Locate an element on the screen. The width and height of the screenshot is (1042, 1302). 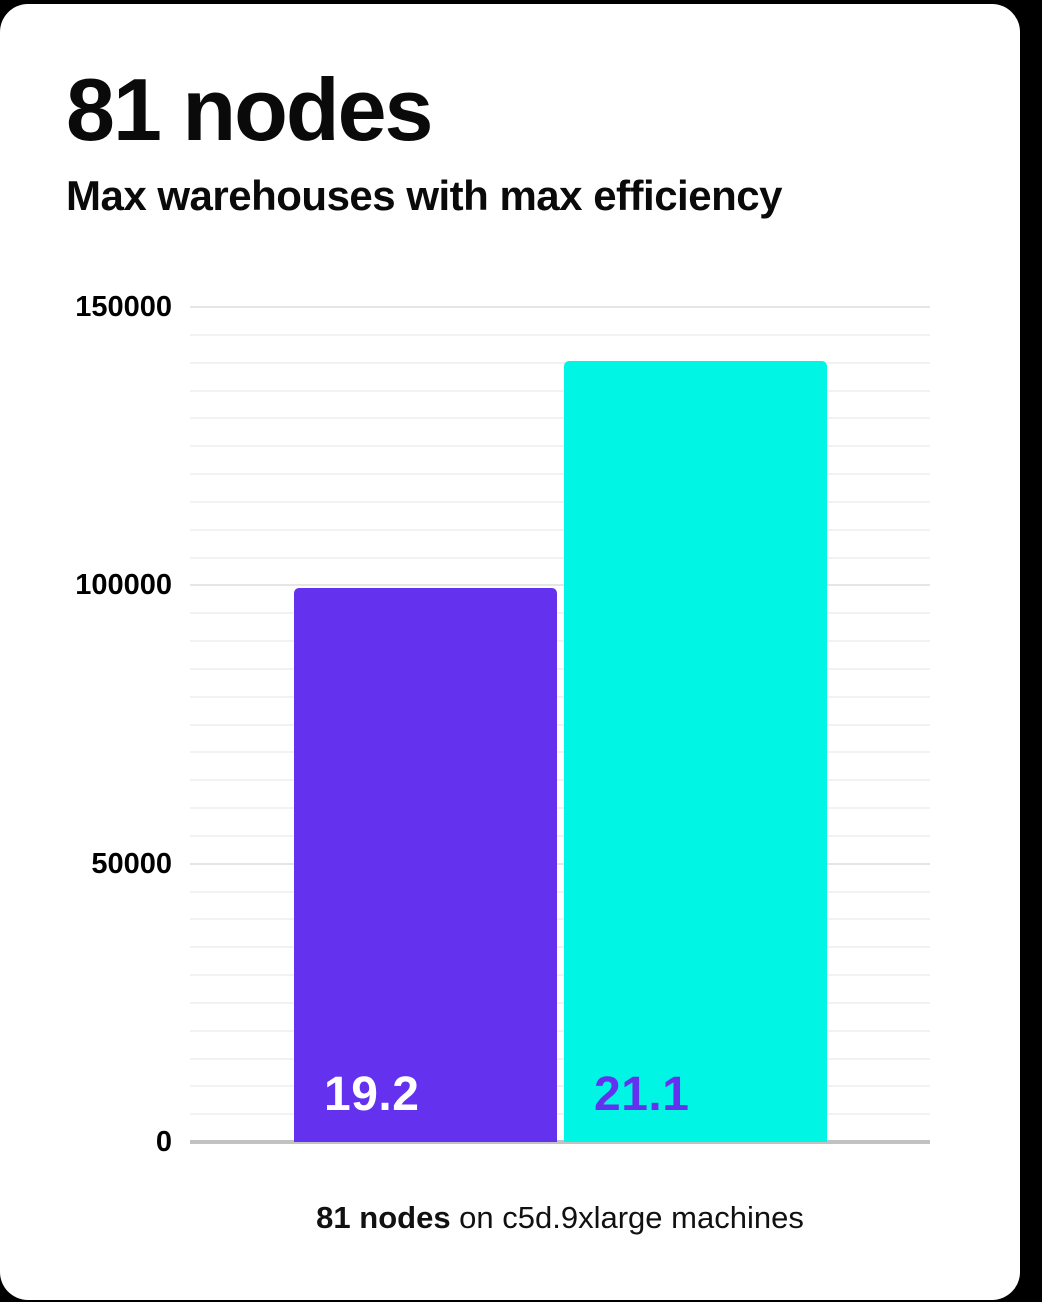
y-axis-tick-label: 150000 is located at coordinates (123, 307).